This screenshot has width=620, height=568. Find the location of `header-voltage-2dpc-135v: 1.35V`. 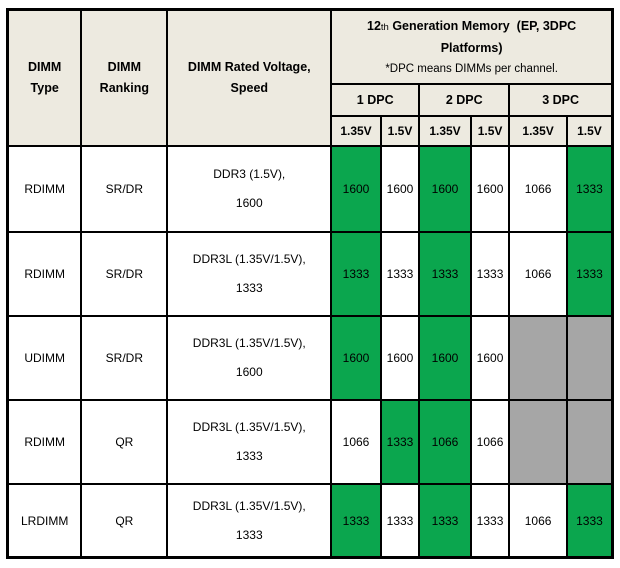

header-voltage-2dpc-135v: 1.35V is located at coordinates (445, 130).